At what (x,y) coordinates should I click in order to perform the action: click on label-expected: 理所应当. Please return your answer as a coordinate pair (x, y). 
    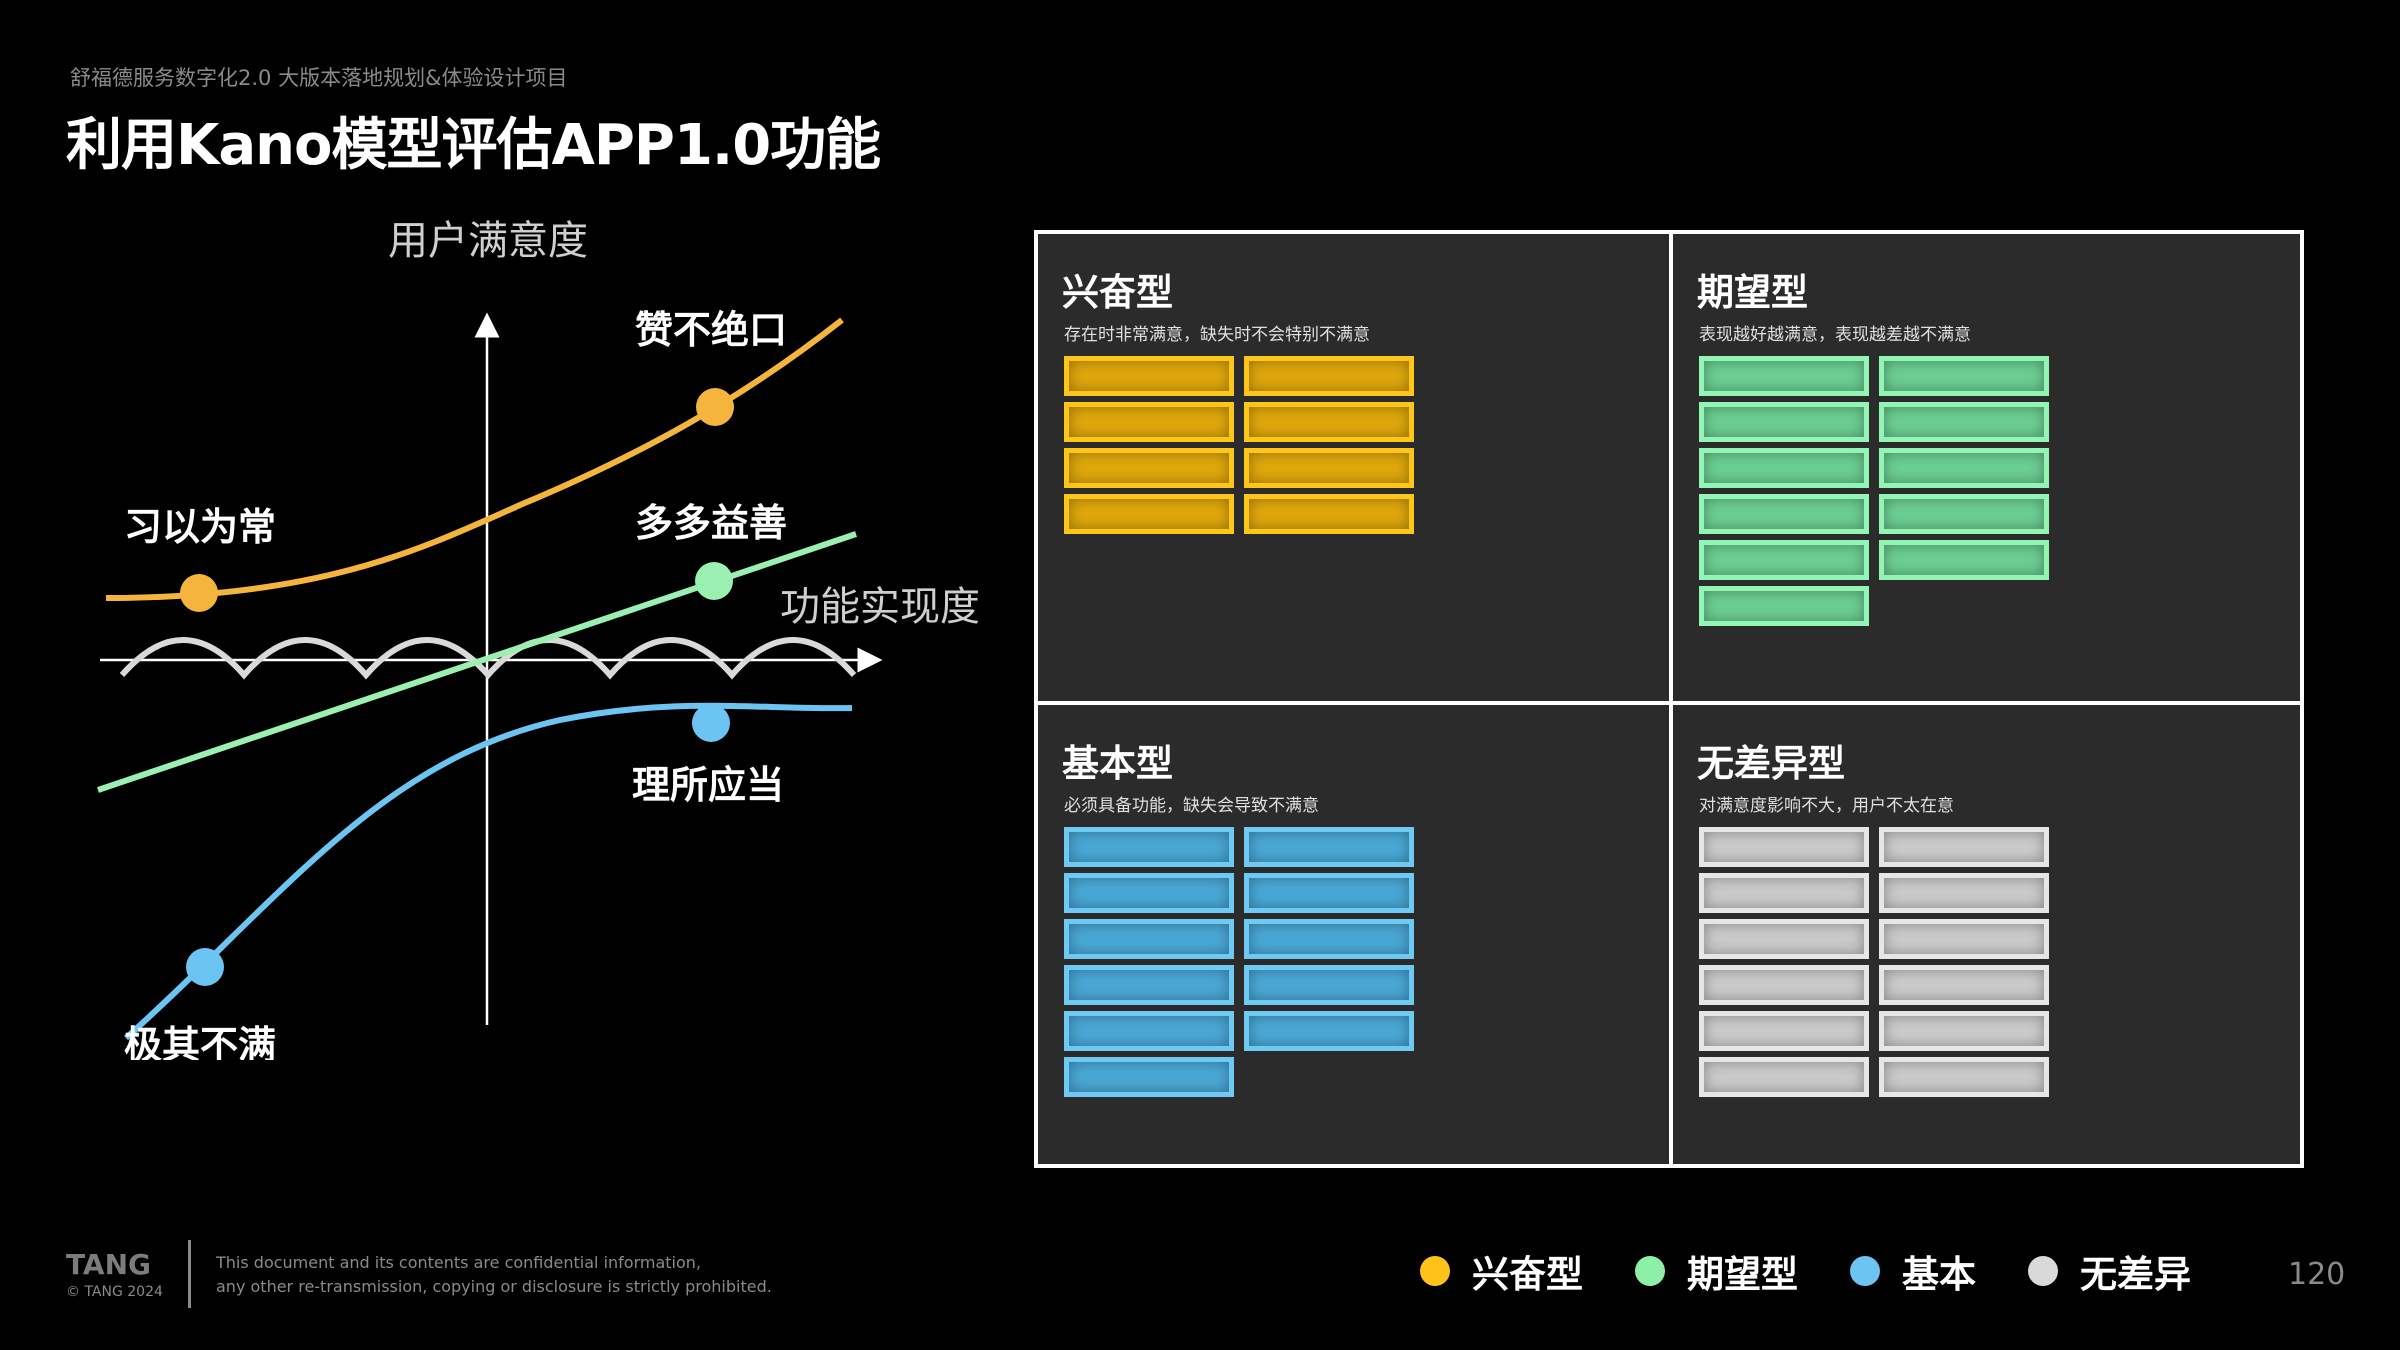
    Looking at the image, I should click on (708, 785).